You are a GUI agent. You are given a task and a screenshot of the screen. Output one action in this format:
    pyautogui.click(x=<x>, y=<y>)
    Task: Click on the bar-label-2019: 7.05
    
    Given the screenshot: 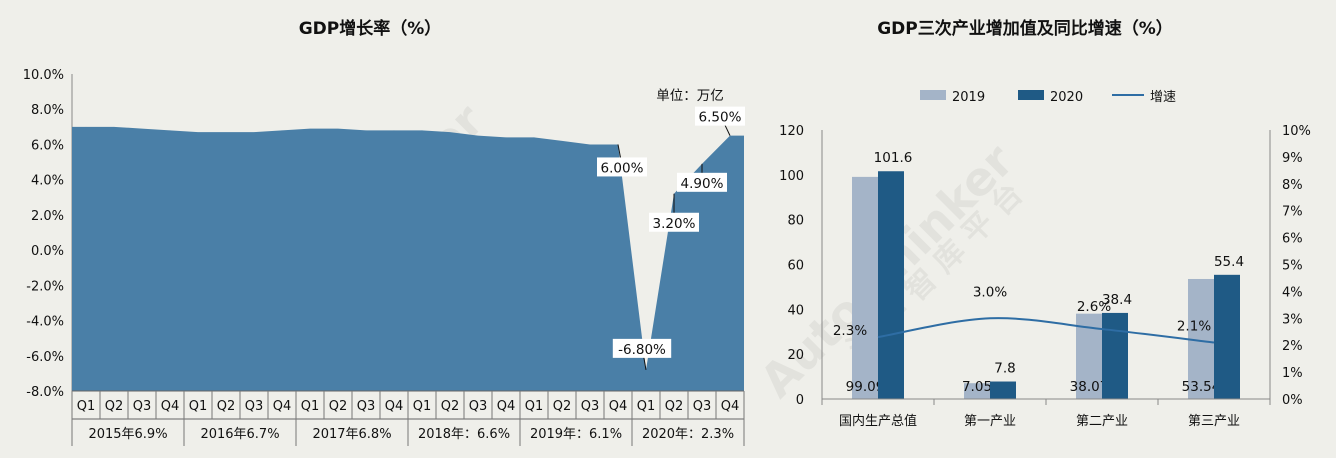 What is the action you would take?
    pyautogui.click(x=977, y=387)
    